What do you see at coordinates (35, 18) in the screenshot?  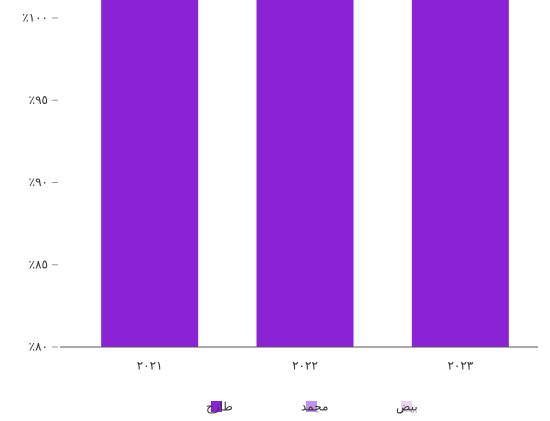 I see `y-tick-label: ٪١٠٠` at bounding box center [35, 18].